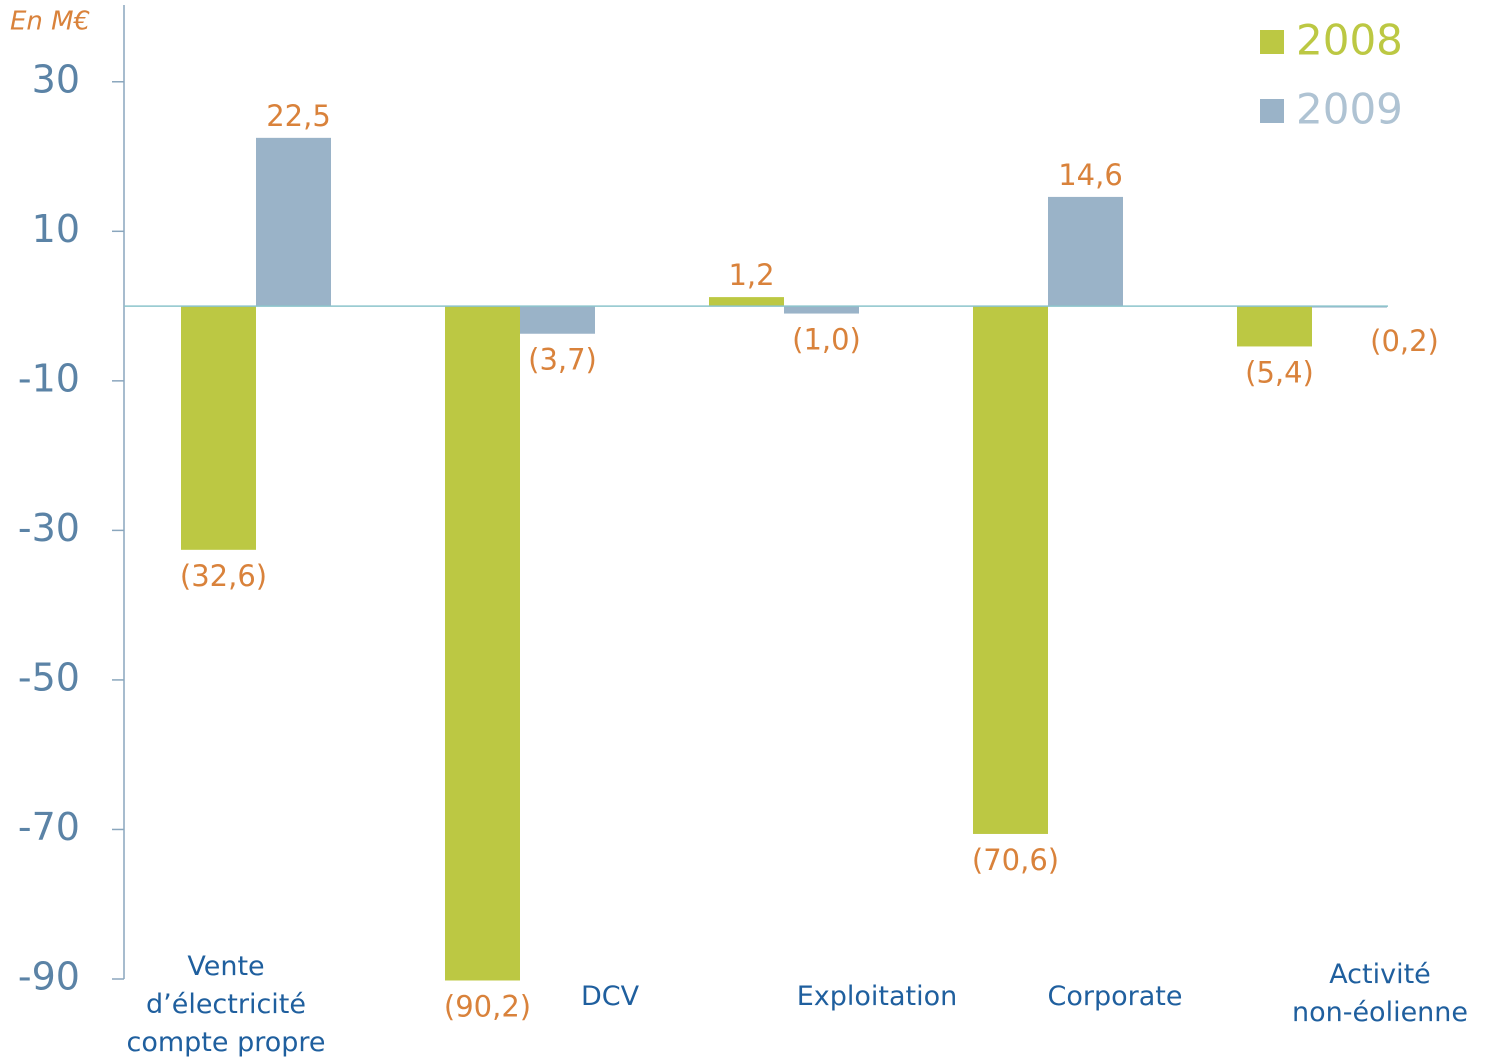 This screenshot has width=1489, height=1061. What do you see at coordinates (49, 827) in the screenshot?
I see `y-tick-label: -70` at bounding box center [49, 827].